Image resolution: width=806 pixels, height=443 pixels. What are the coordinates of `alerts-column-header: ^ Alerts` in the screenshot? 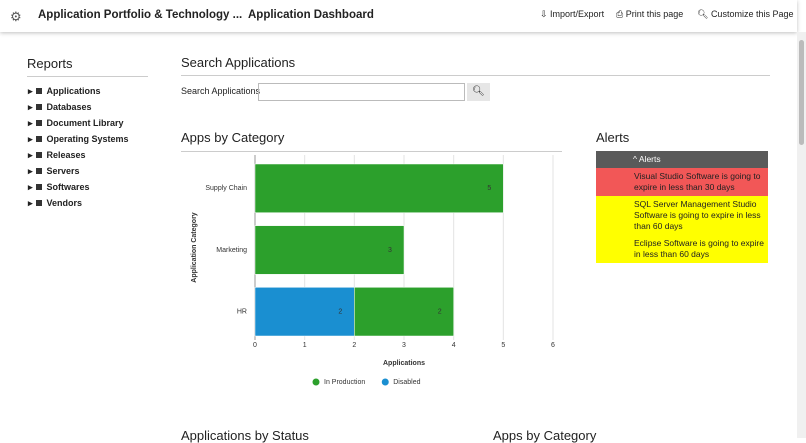 It's located at (682, 159).